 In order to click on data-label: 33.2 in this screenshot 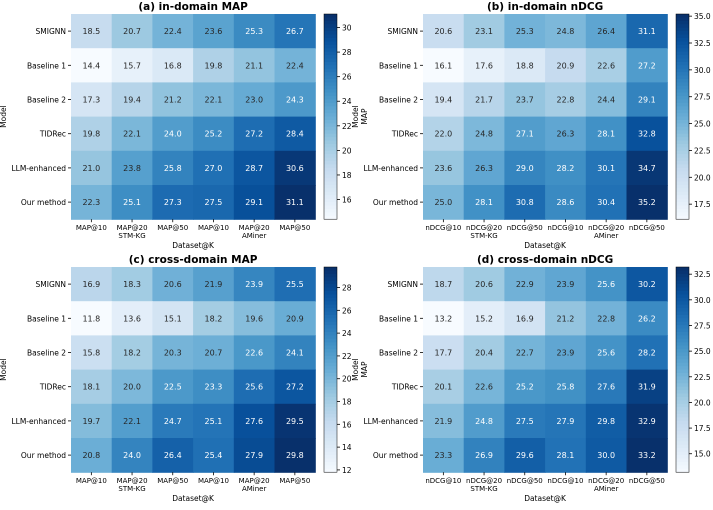, I will do `click(647, 455)`.